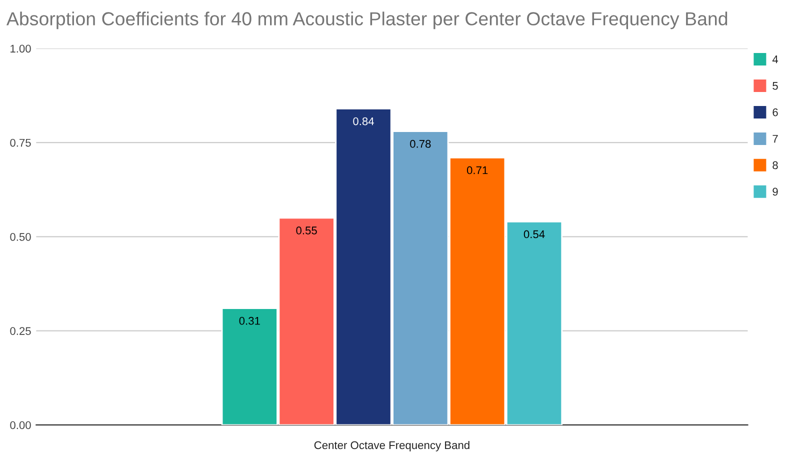 The height and width of the screenshot is (466, 804). What do you see at coordinates (249, 320) in the screenshot?
I see `data-label: 0.31` at bounding box center [249, 320].